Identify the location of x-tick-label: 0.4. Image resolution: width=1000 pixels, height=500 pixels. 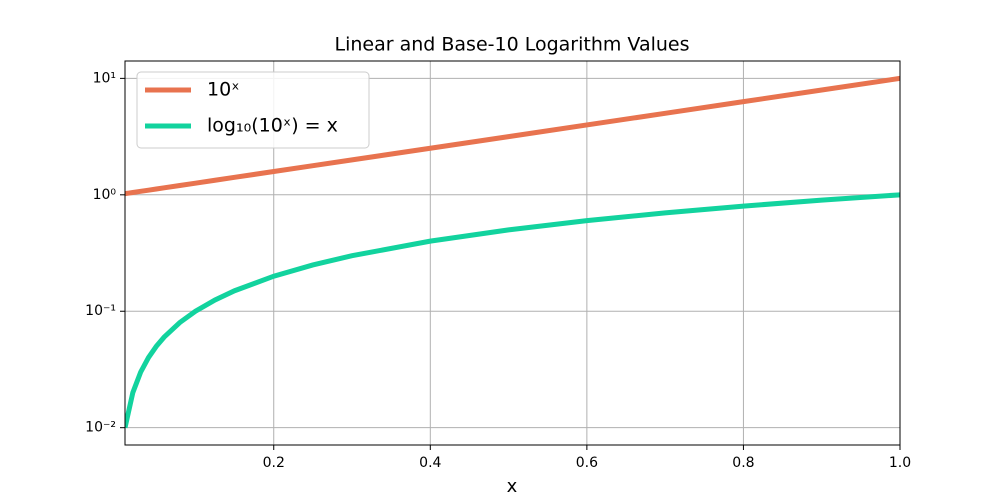
(430, 463).